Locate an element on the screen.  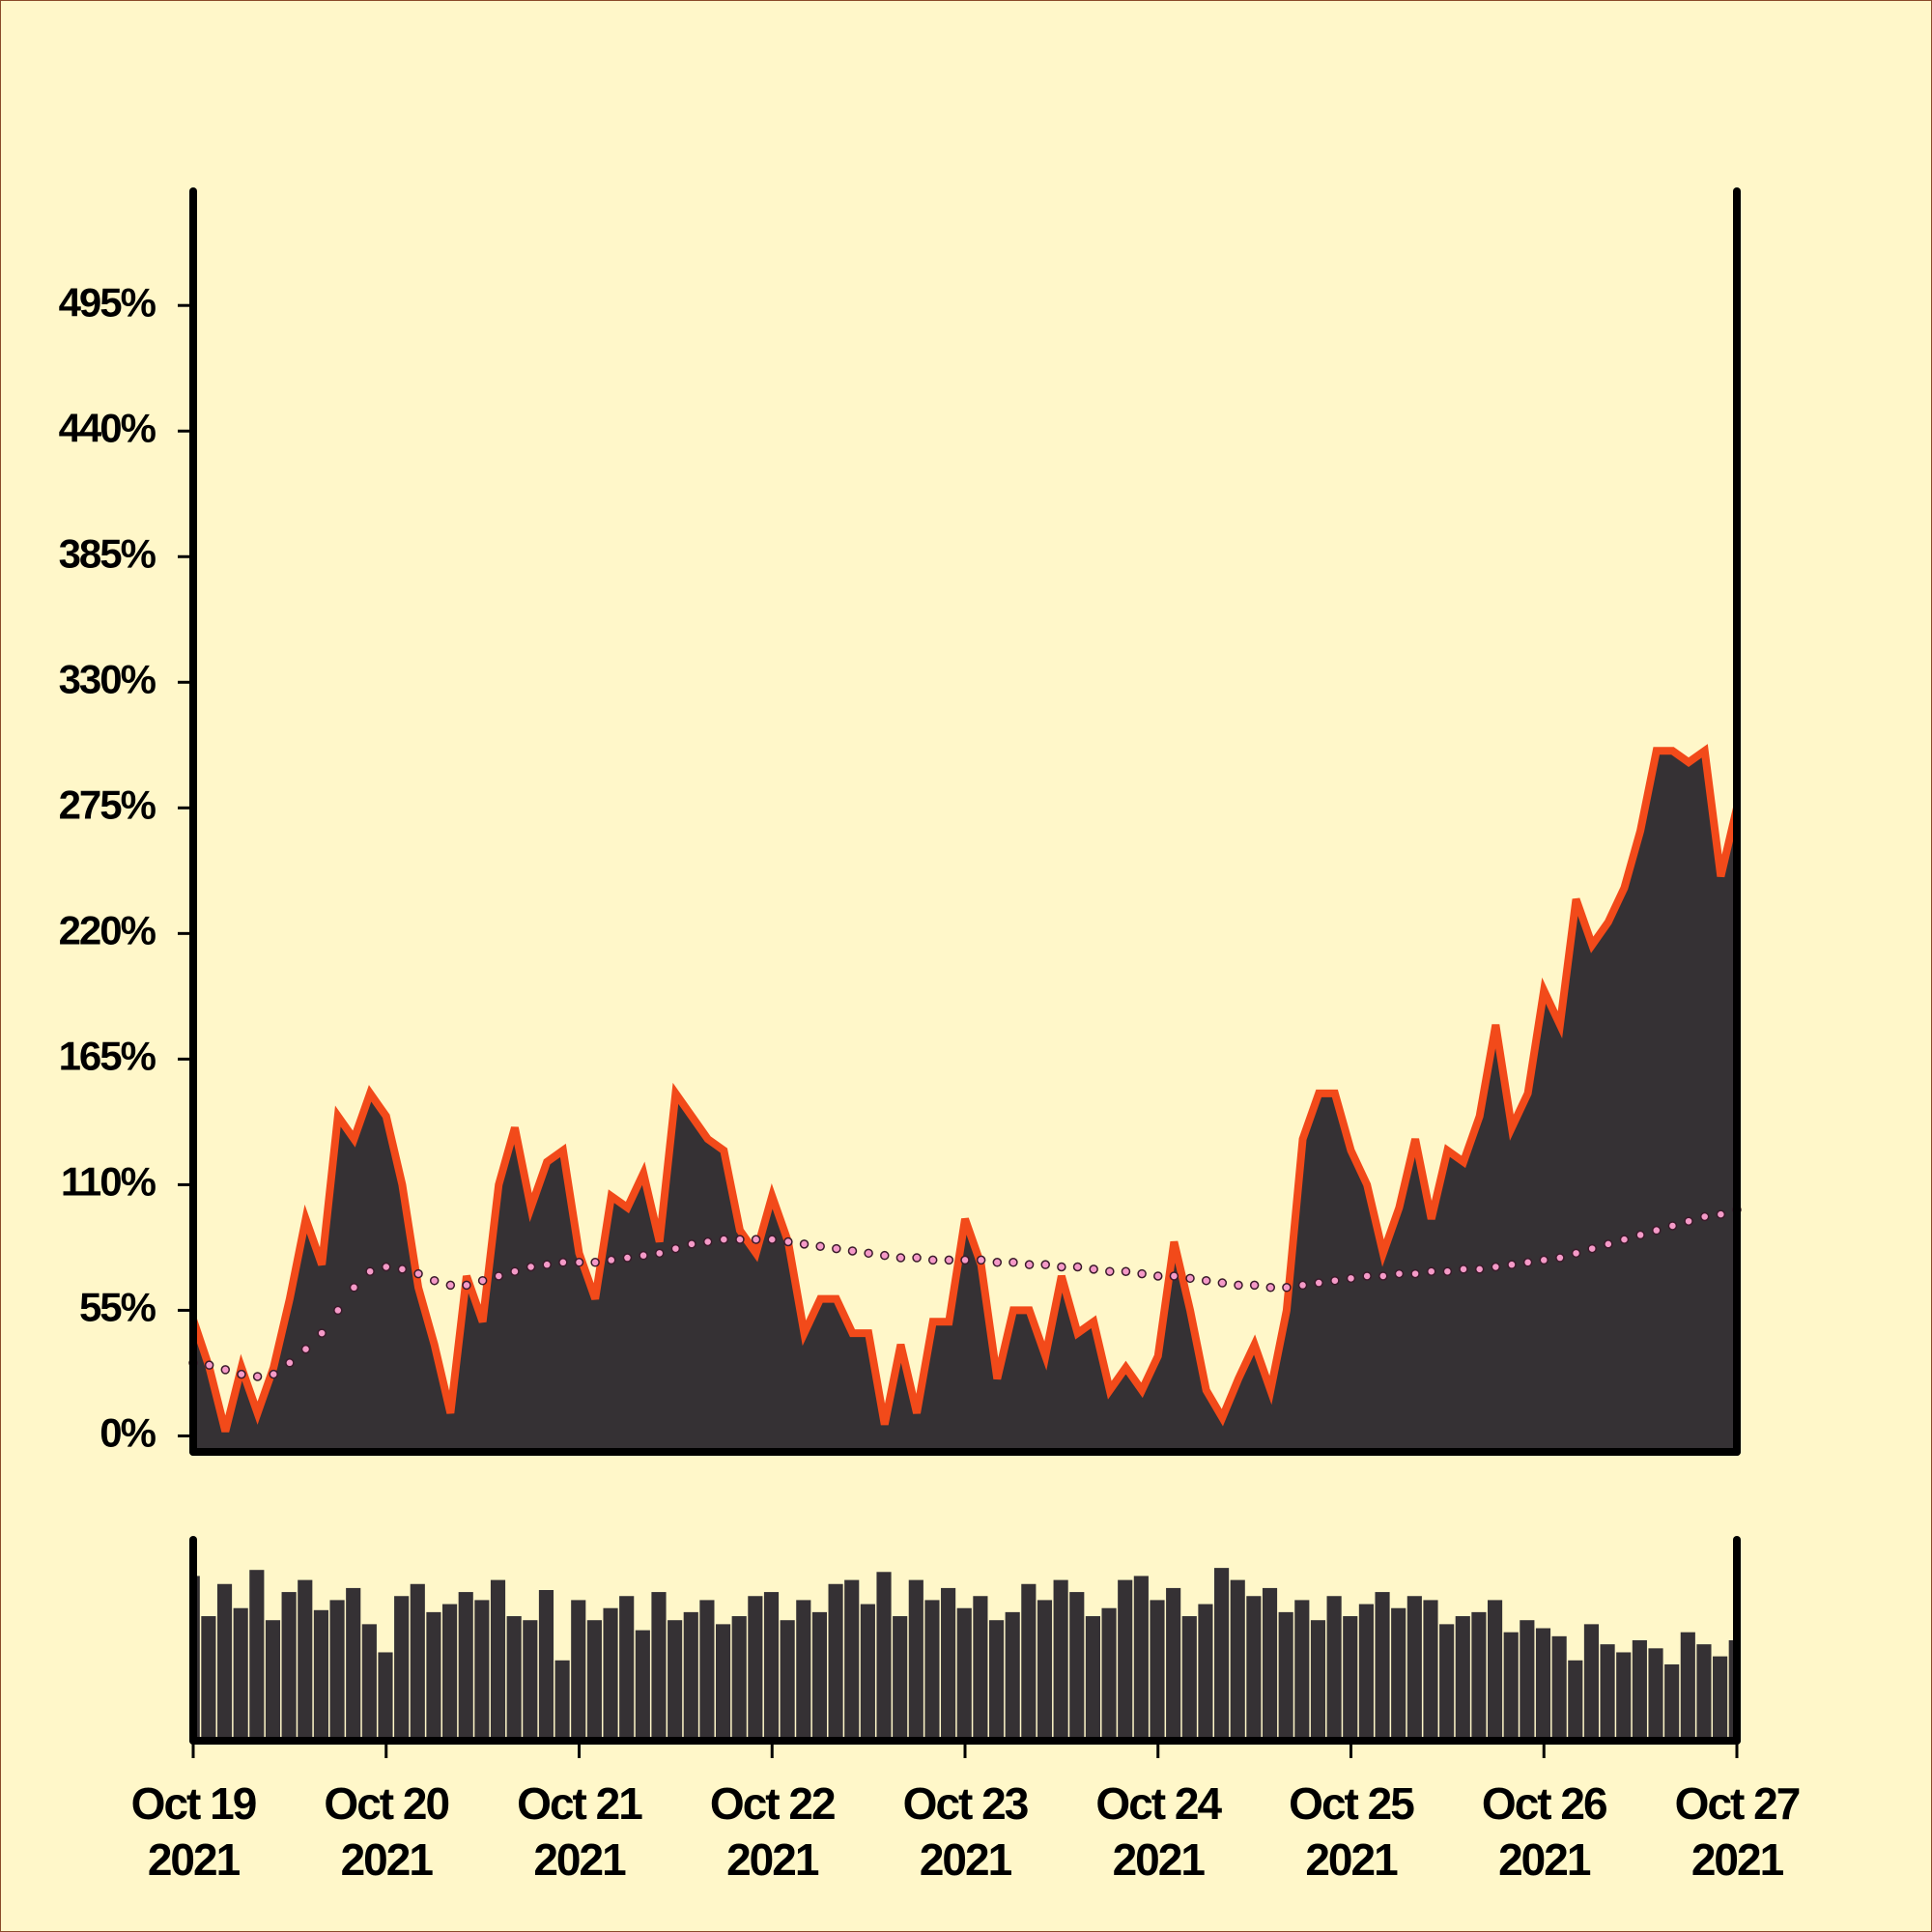
y-tick-label: 55% is located at coordinates (117, 1307).